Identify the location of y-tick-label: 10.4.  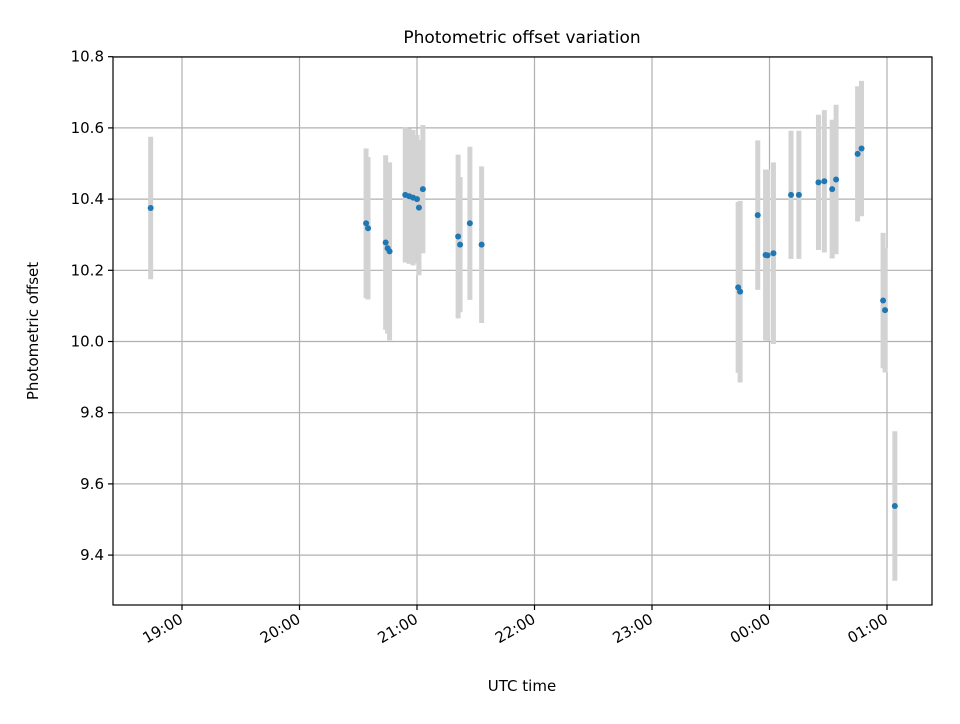
(87, 199).